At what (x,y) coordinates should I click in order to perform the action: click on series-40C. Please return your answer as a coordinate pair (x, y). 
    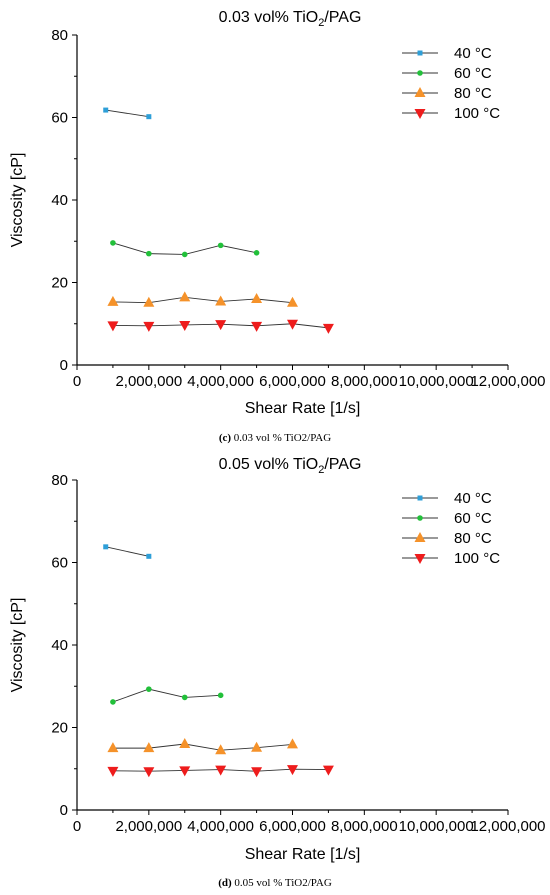
    Looking at the image, I should click on (127, 551).